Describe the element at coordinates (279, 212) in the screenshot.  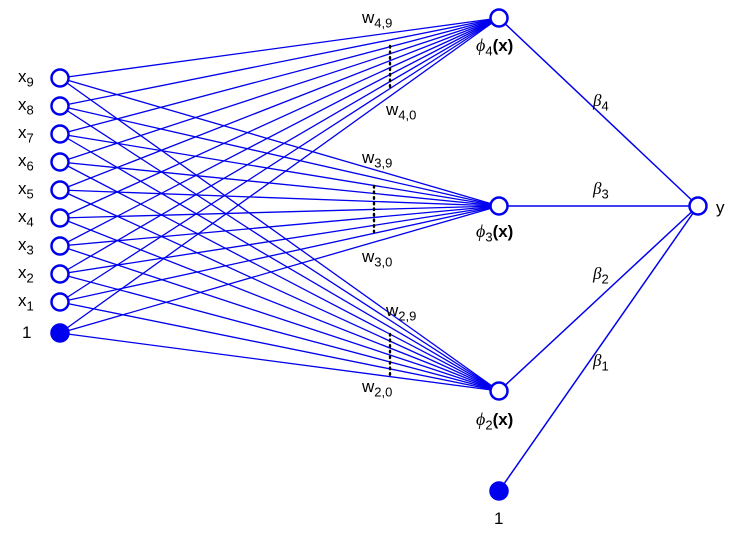
I see `edge-x4-to-phi3` at that location.